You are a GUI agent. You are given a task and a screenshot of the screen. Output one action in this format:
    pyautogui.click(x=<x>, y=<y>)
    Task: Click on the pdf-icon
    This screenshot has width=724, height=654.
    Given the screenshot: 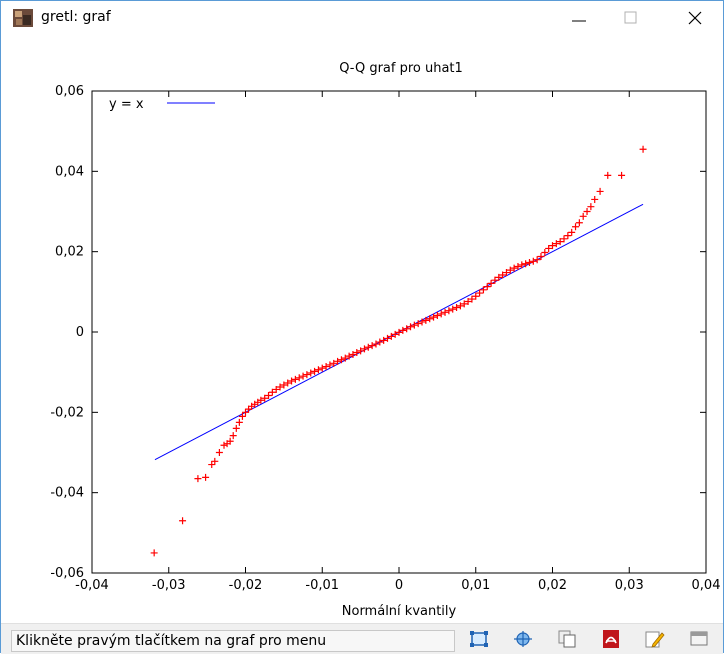 What is the action you would take?
    pyautogui.click(x=611, y=639)
    